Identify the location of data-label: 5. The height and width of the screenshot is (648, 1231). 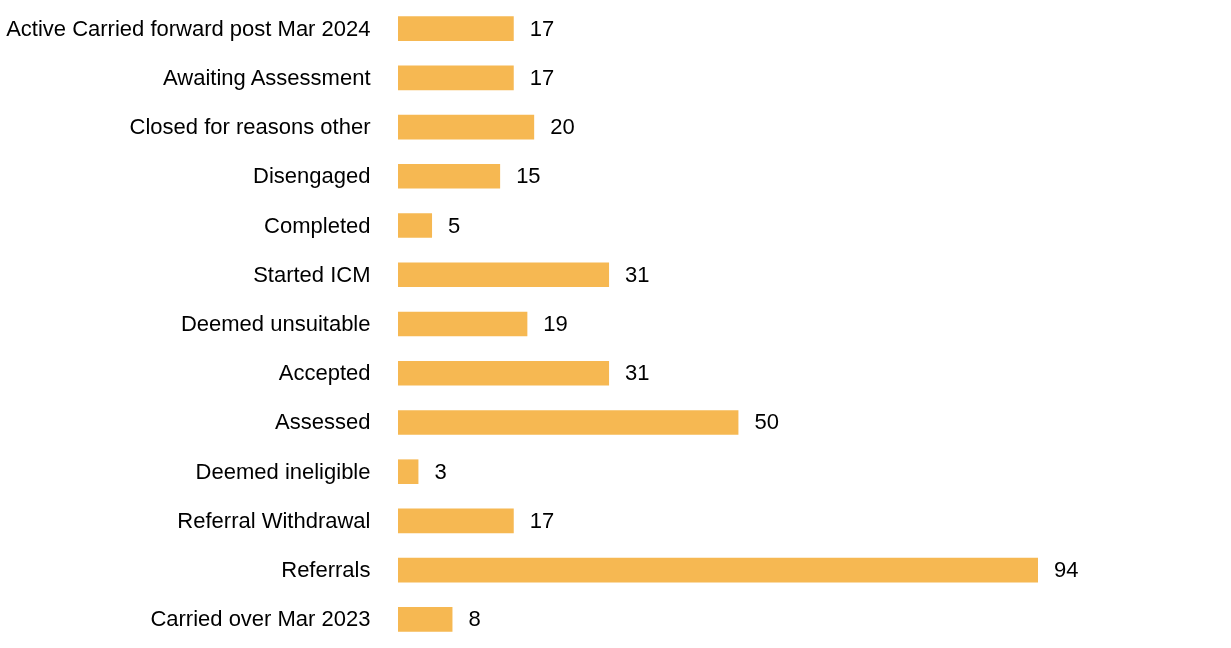
(454, 225).